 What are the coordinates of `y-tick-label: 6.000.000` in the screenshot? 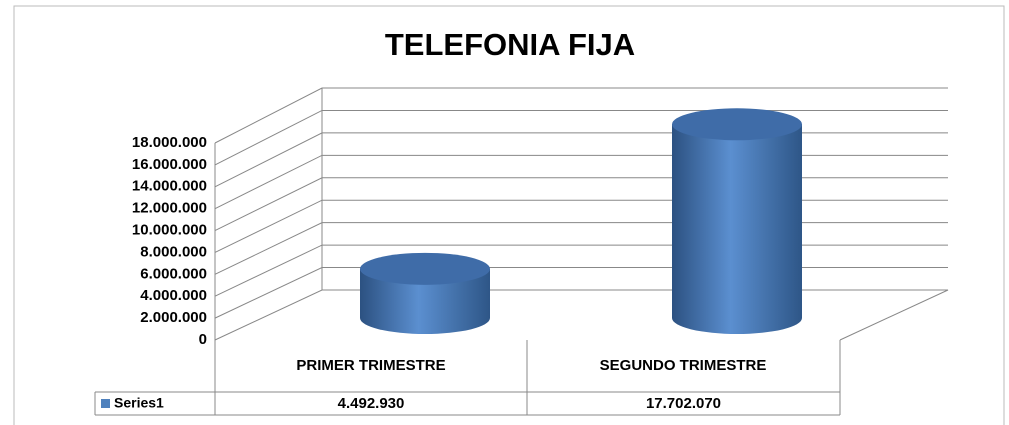 It's located at (173, 273).